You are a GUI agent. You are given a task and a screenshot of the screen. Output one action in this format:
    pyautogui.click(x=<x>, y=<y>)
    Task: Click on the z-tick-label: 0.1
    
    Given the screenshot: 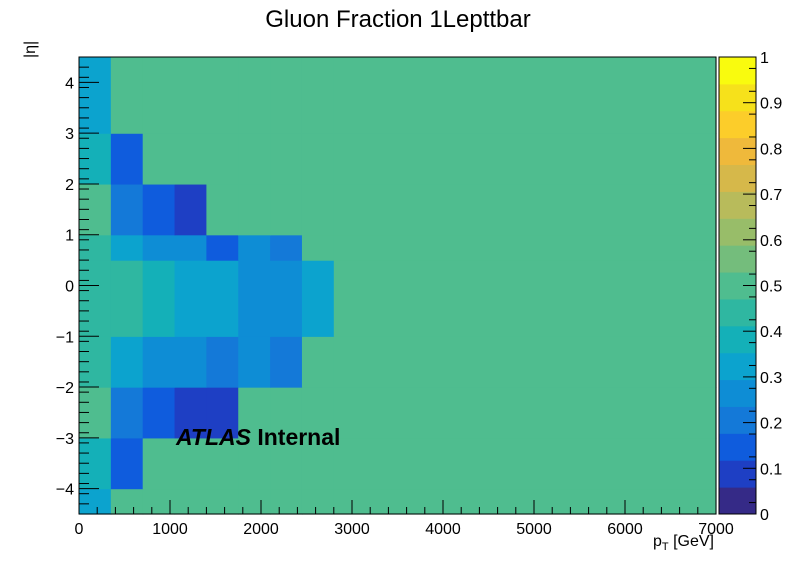 What is the action you would take?
    pyautogui.click(x=771, y=469)
    